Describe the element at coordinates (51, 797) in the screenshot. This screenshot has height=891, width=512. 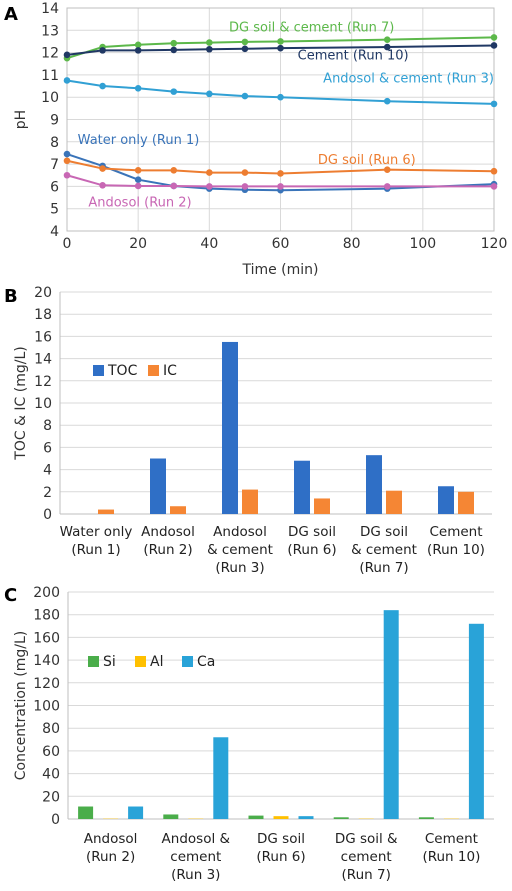
I see `y-tick-label: 20` at that location.